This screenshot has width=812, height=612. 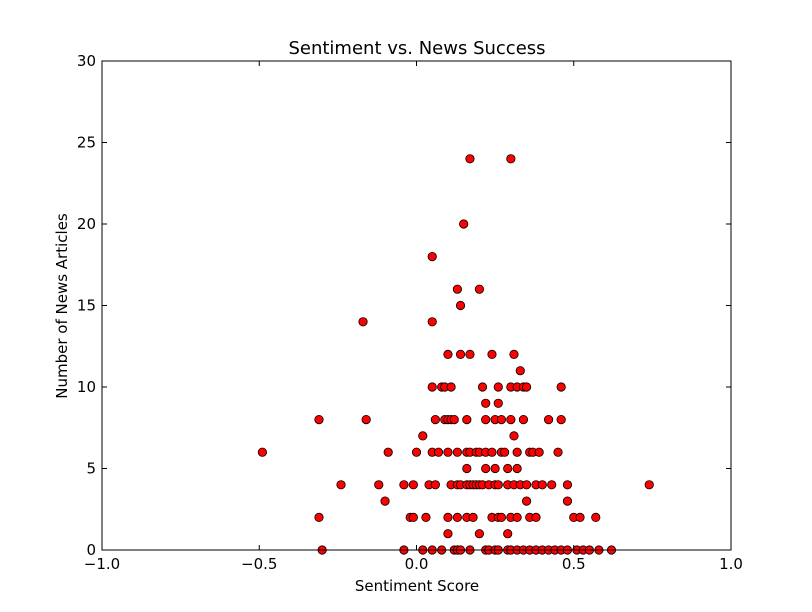 I want to click on y-tick-label: 15, so click(x=86, y=306).